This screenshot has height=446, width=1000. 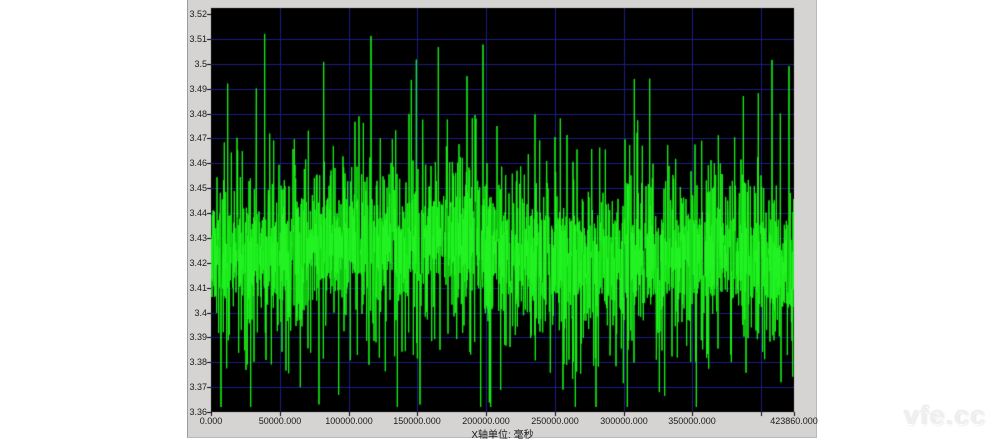 What do you see at coordinates (198, 89) in the screenshot?
I see `y-tick-label: 3.49` at bounding box center [198, 89].